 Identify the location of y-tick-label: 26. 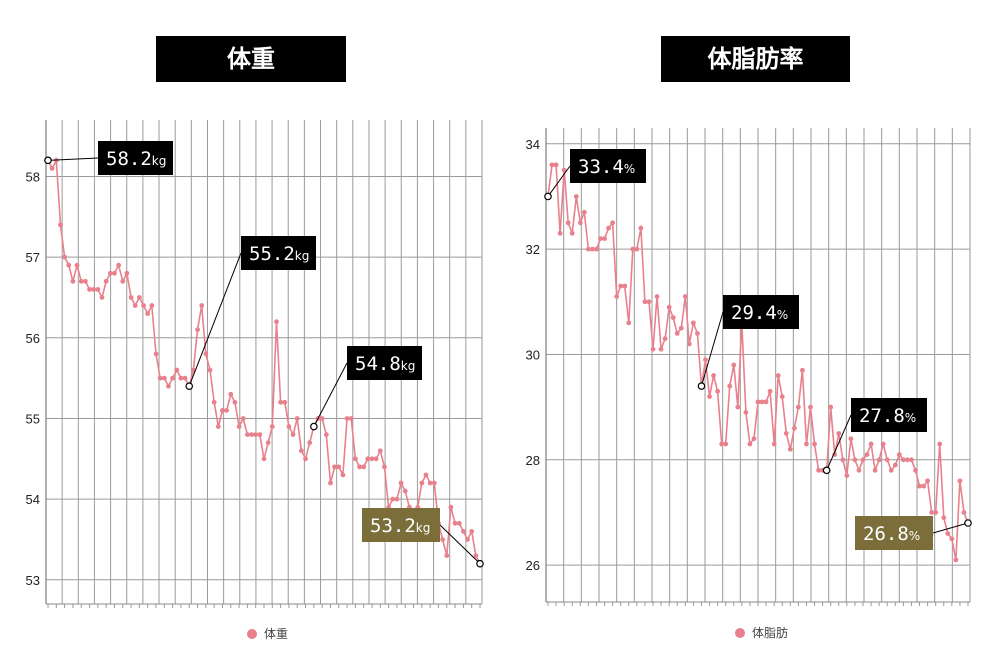
(533, 565).